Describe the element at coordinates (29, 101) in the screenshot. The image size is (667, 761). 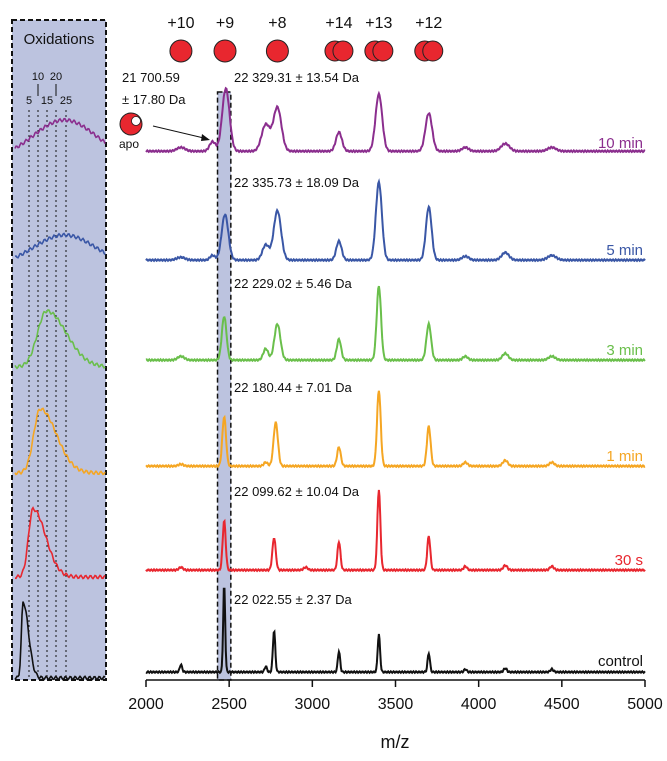
I see `inset-tick-5: 5` at that location.